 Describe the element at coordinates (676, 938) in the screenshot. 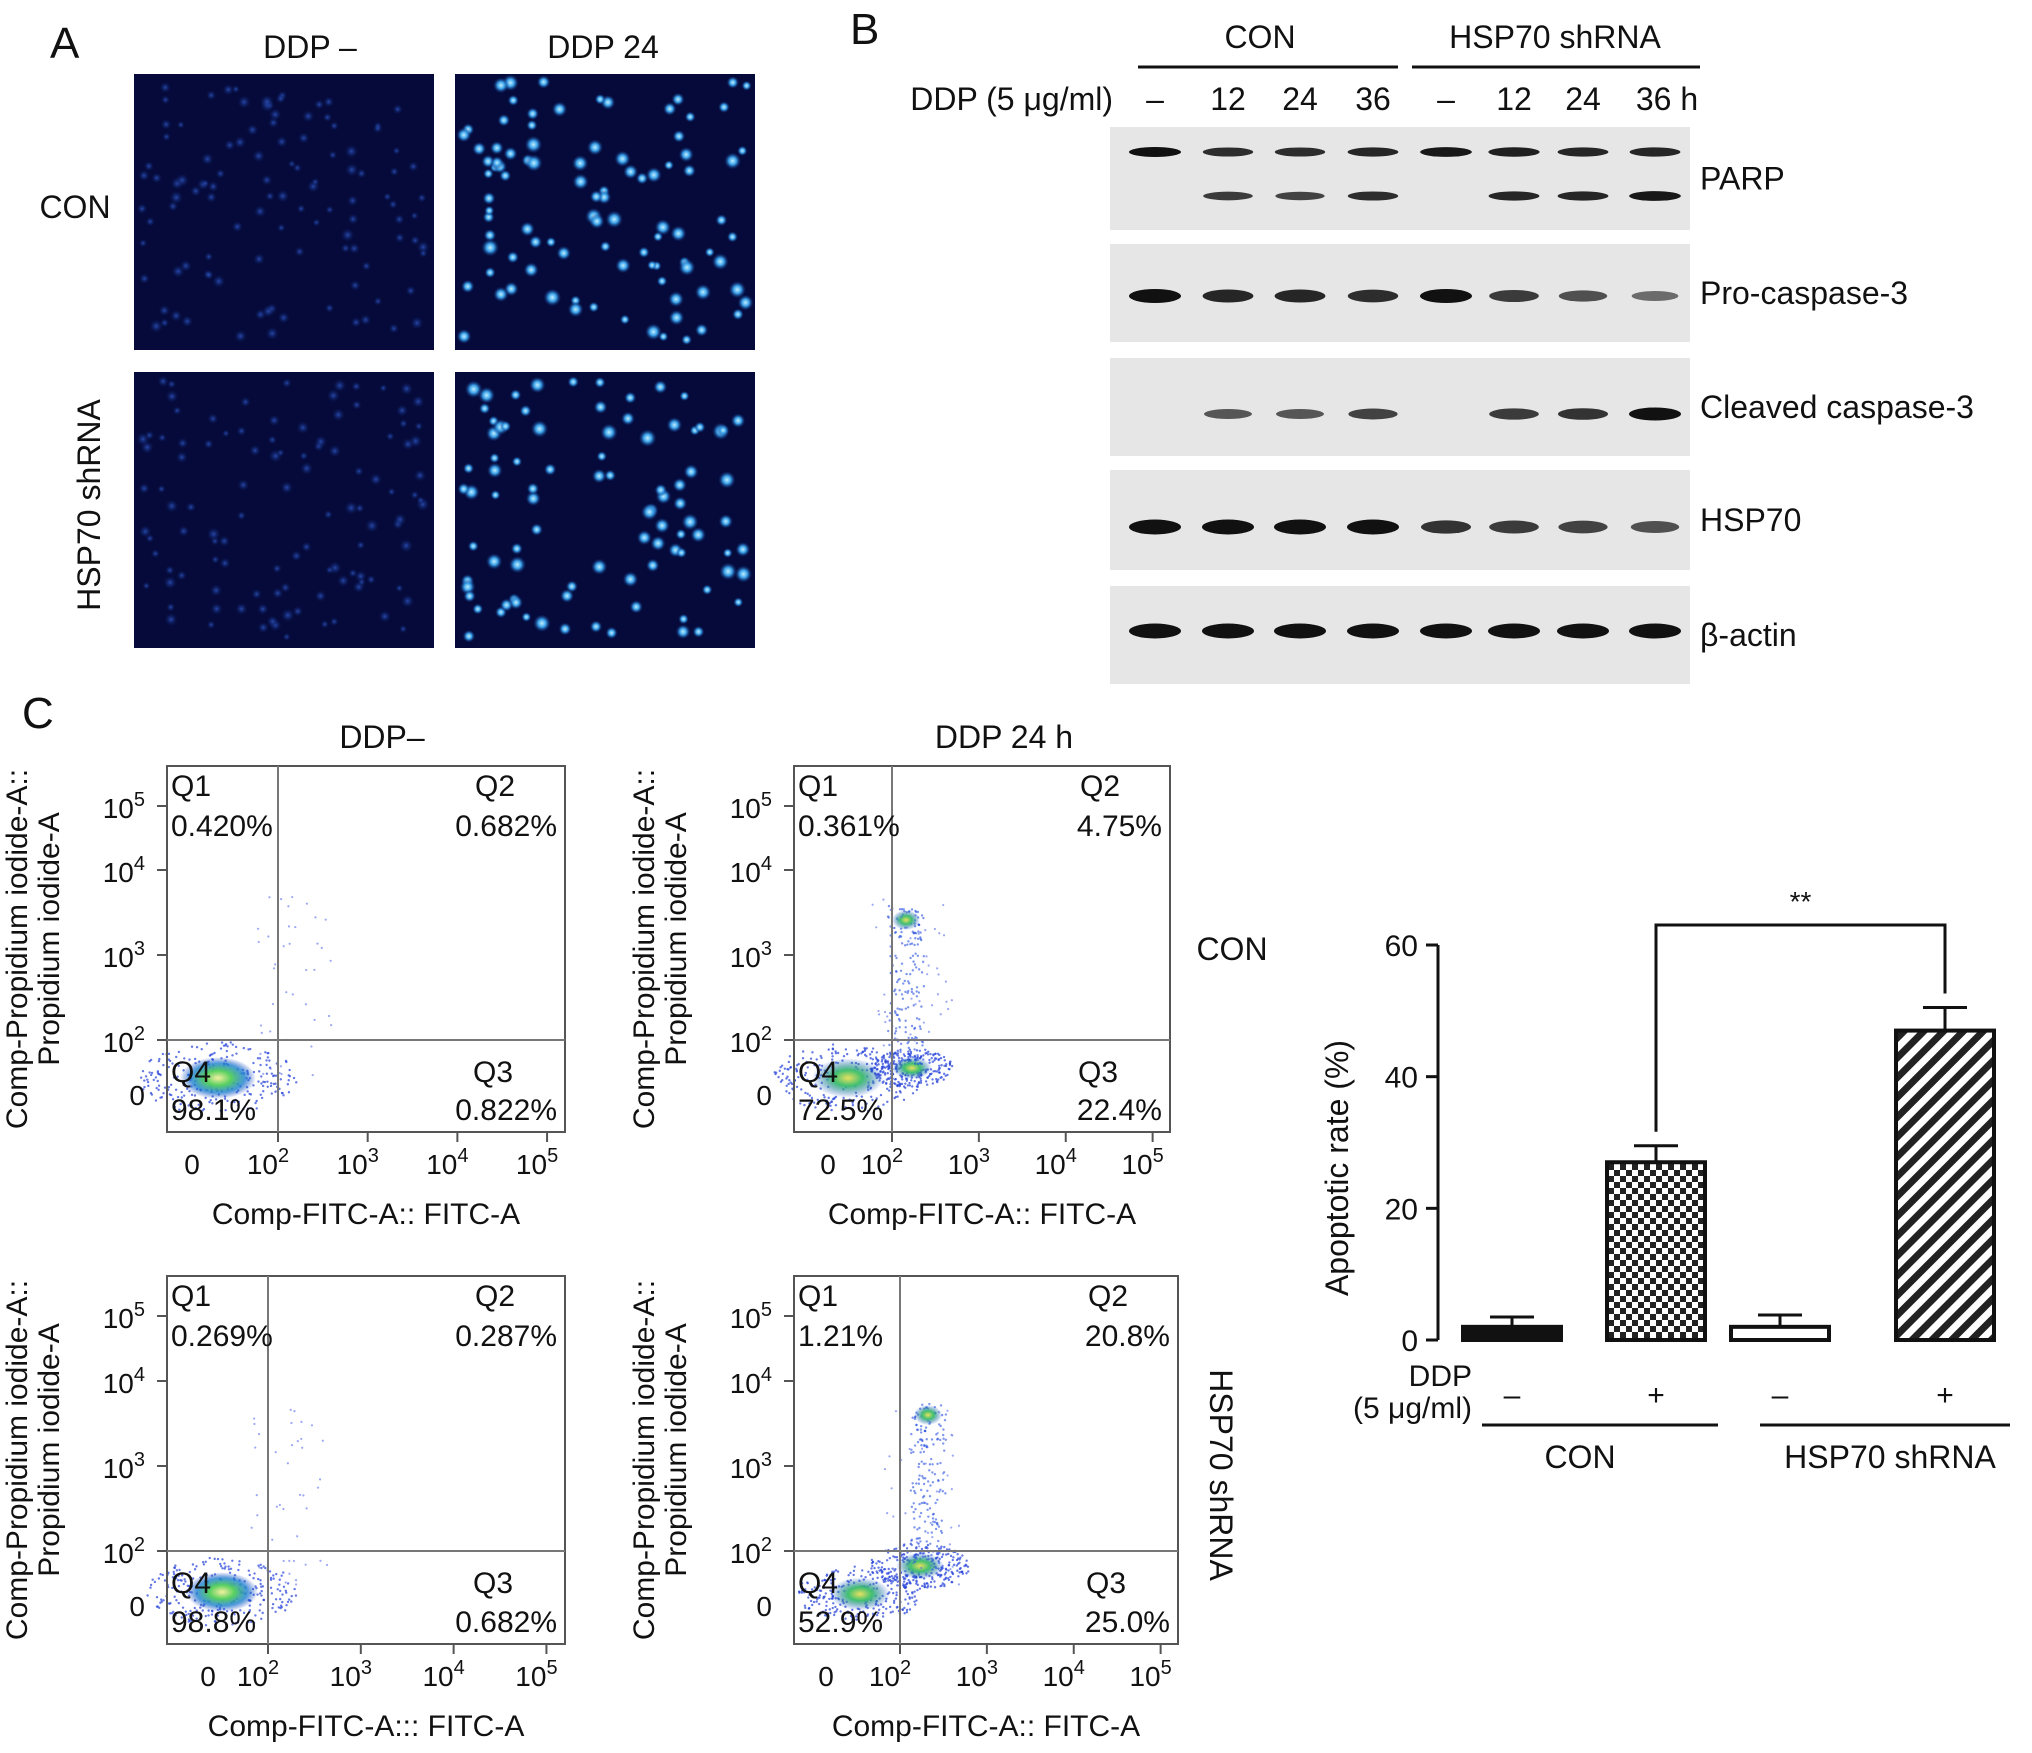

I see `y-axis-label: Propidium iodide-A` at that location.